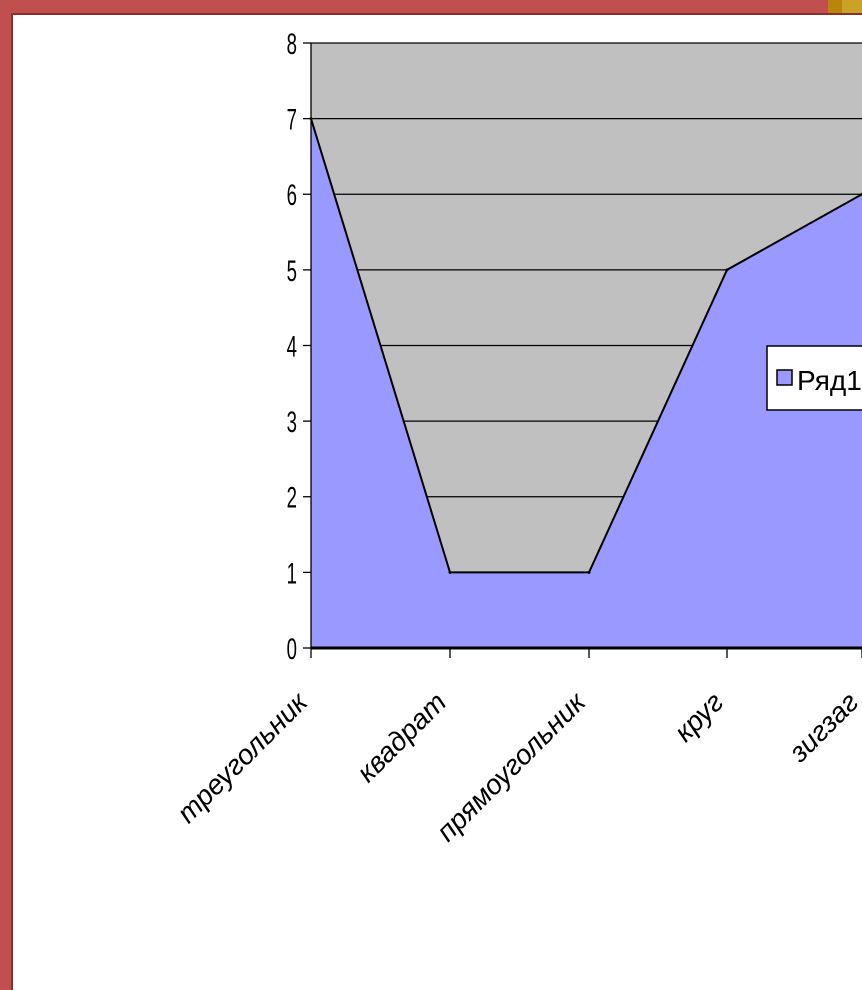  I want to click on legend-swatch, so click(784, 377).